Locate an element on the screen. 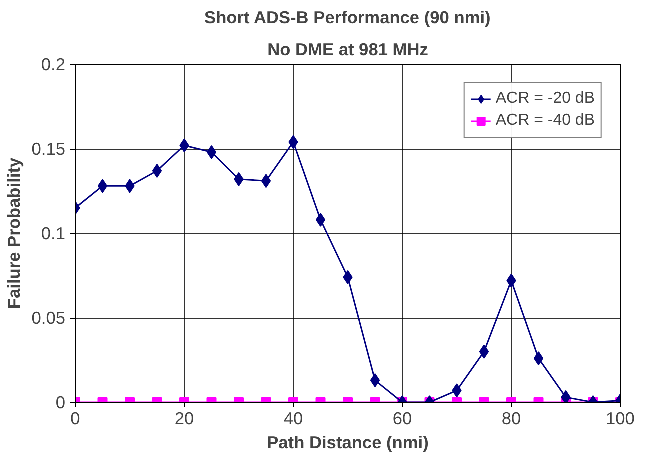 The height and width of the screenshot is (460, 650). x-tick-label: 80 is located at coordinates (512, 418).